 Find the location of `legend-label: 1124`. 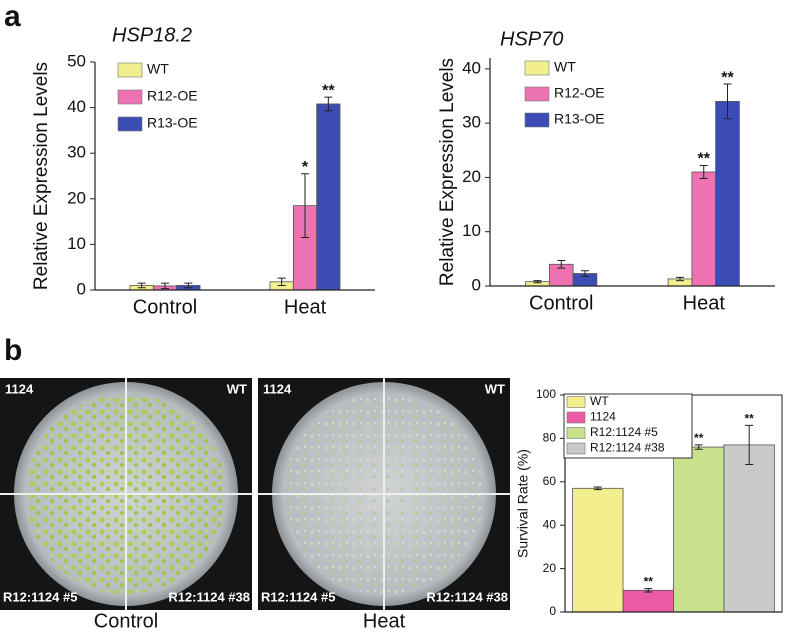

legend-label: 1124 is located at coordinates (603, 417).